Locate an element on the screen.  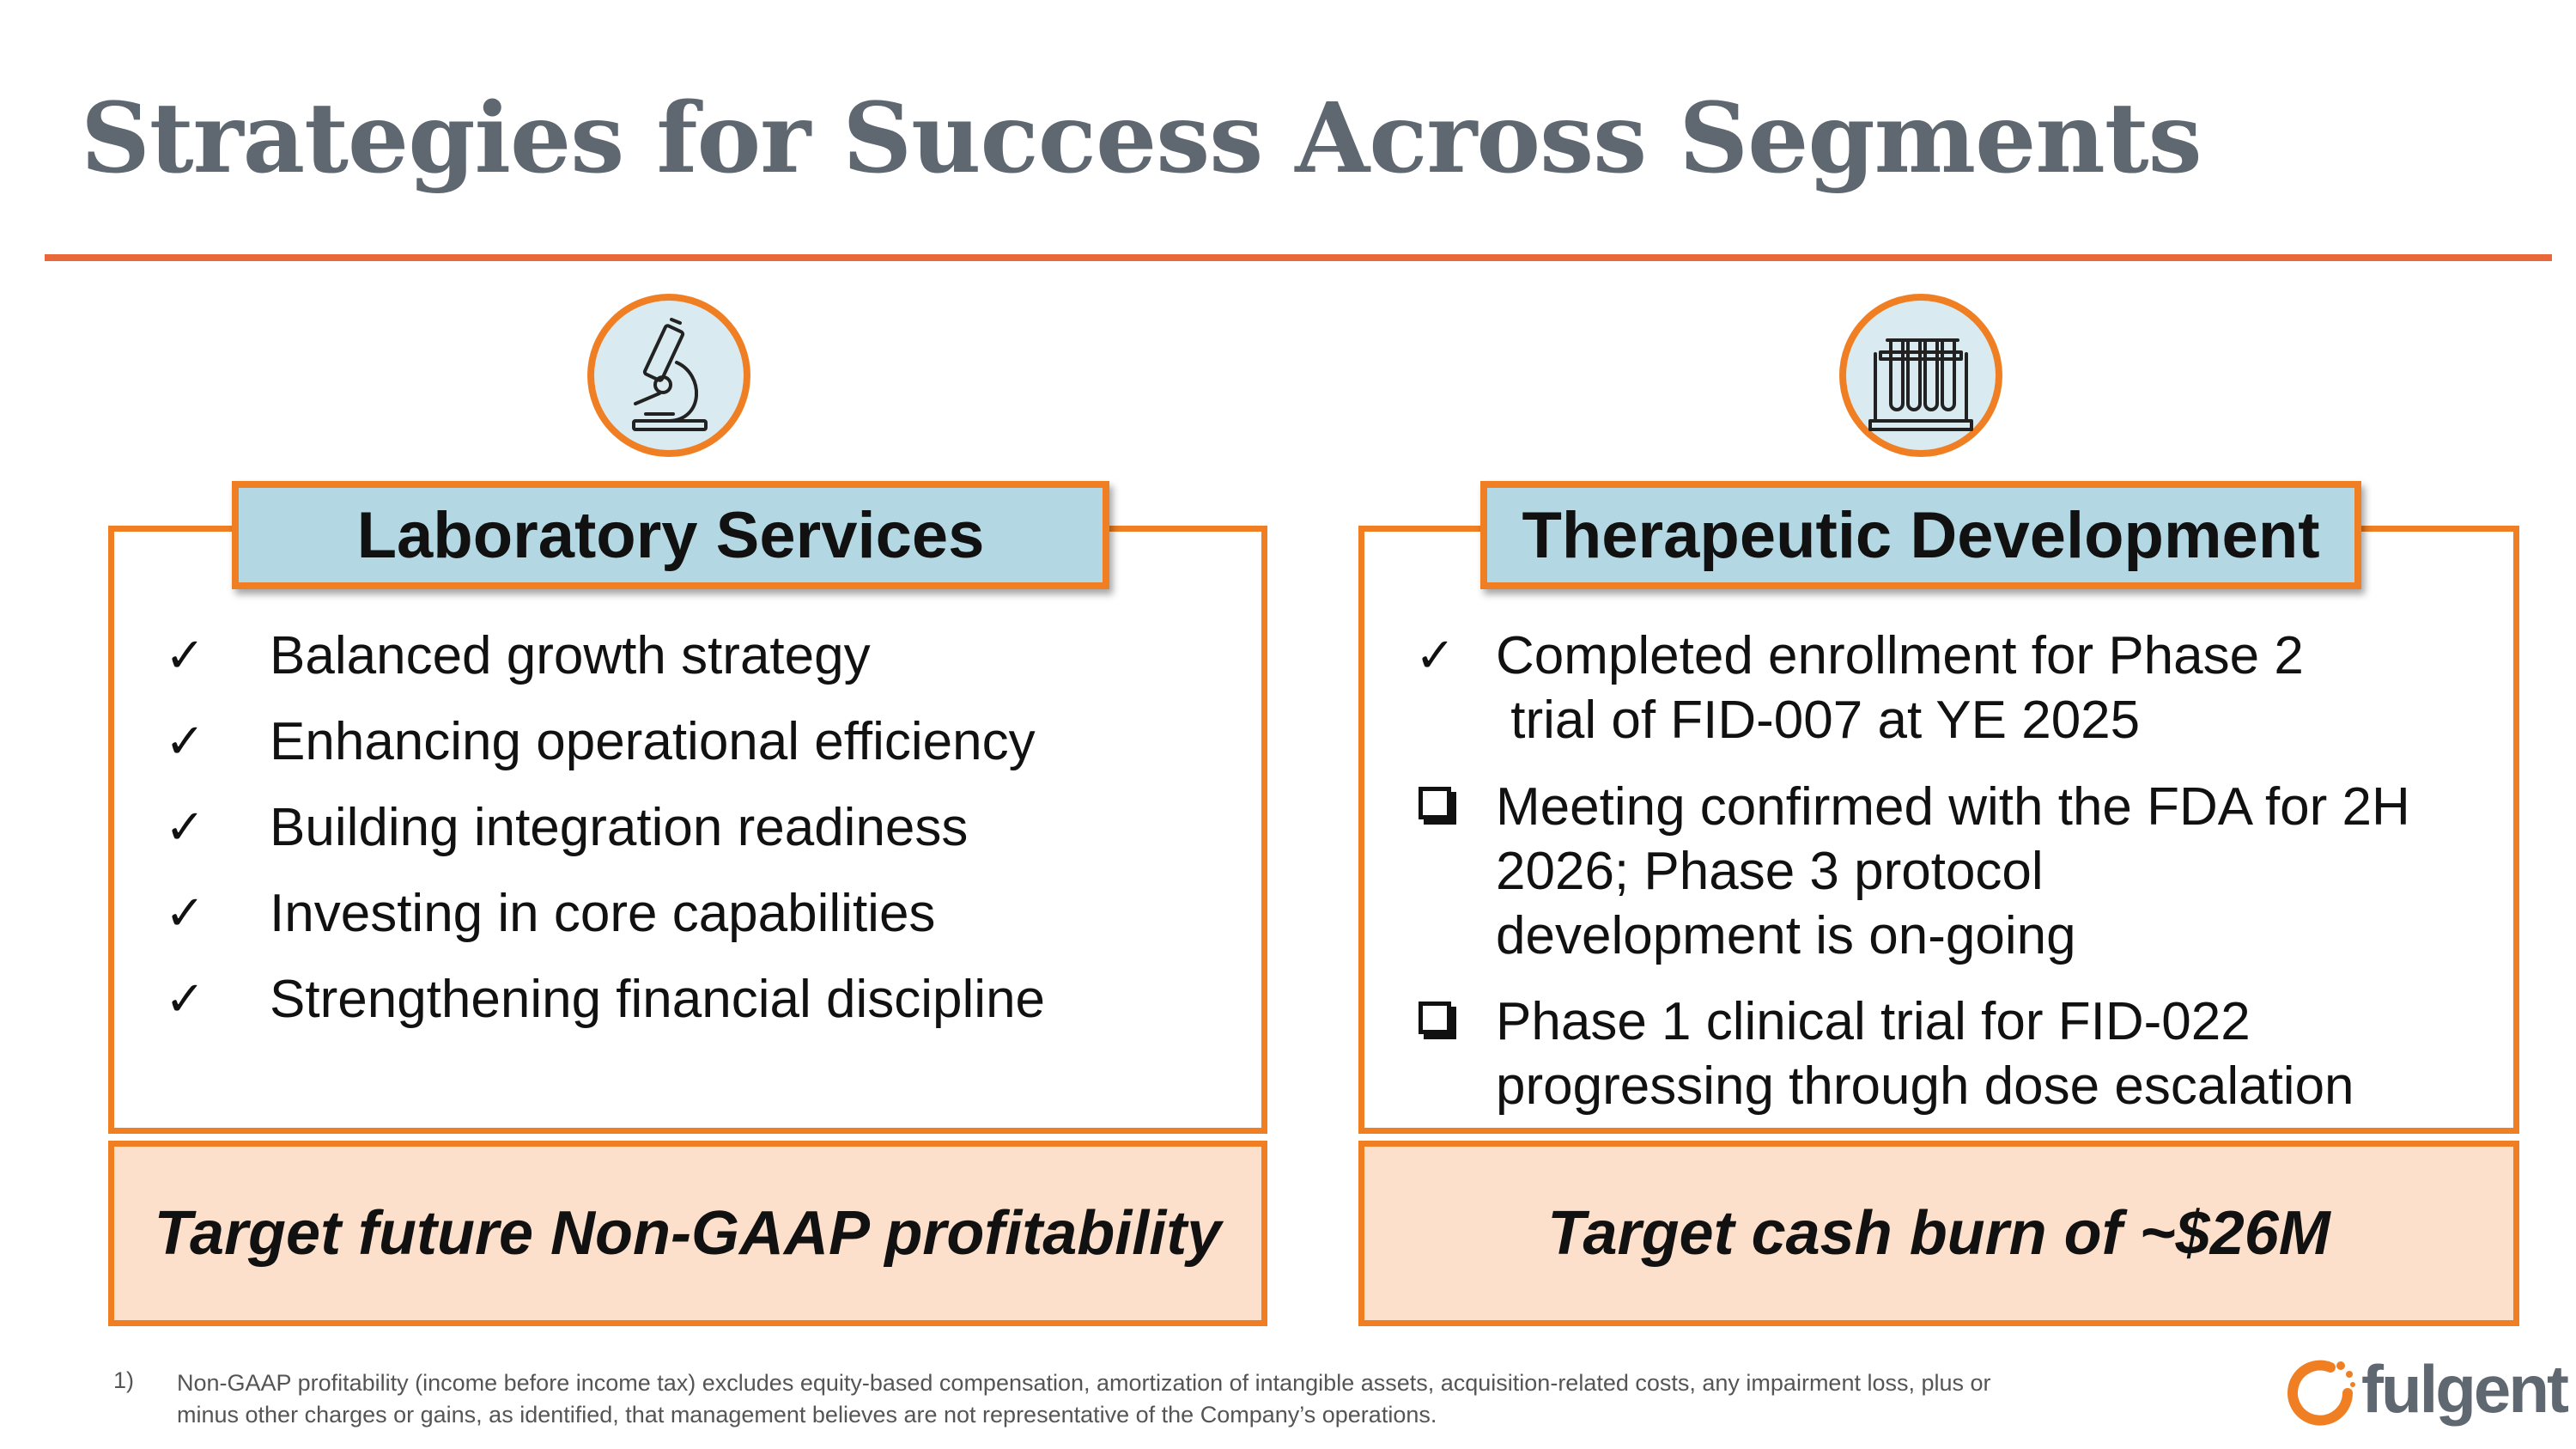
list-item: Phase 1 clinical trial for FID-022 is located at coordinates (1873, 1021).